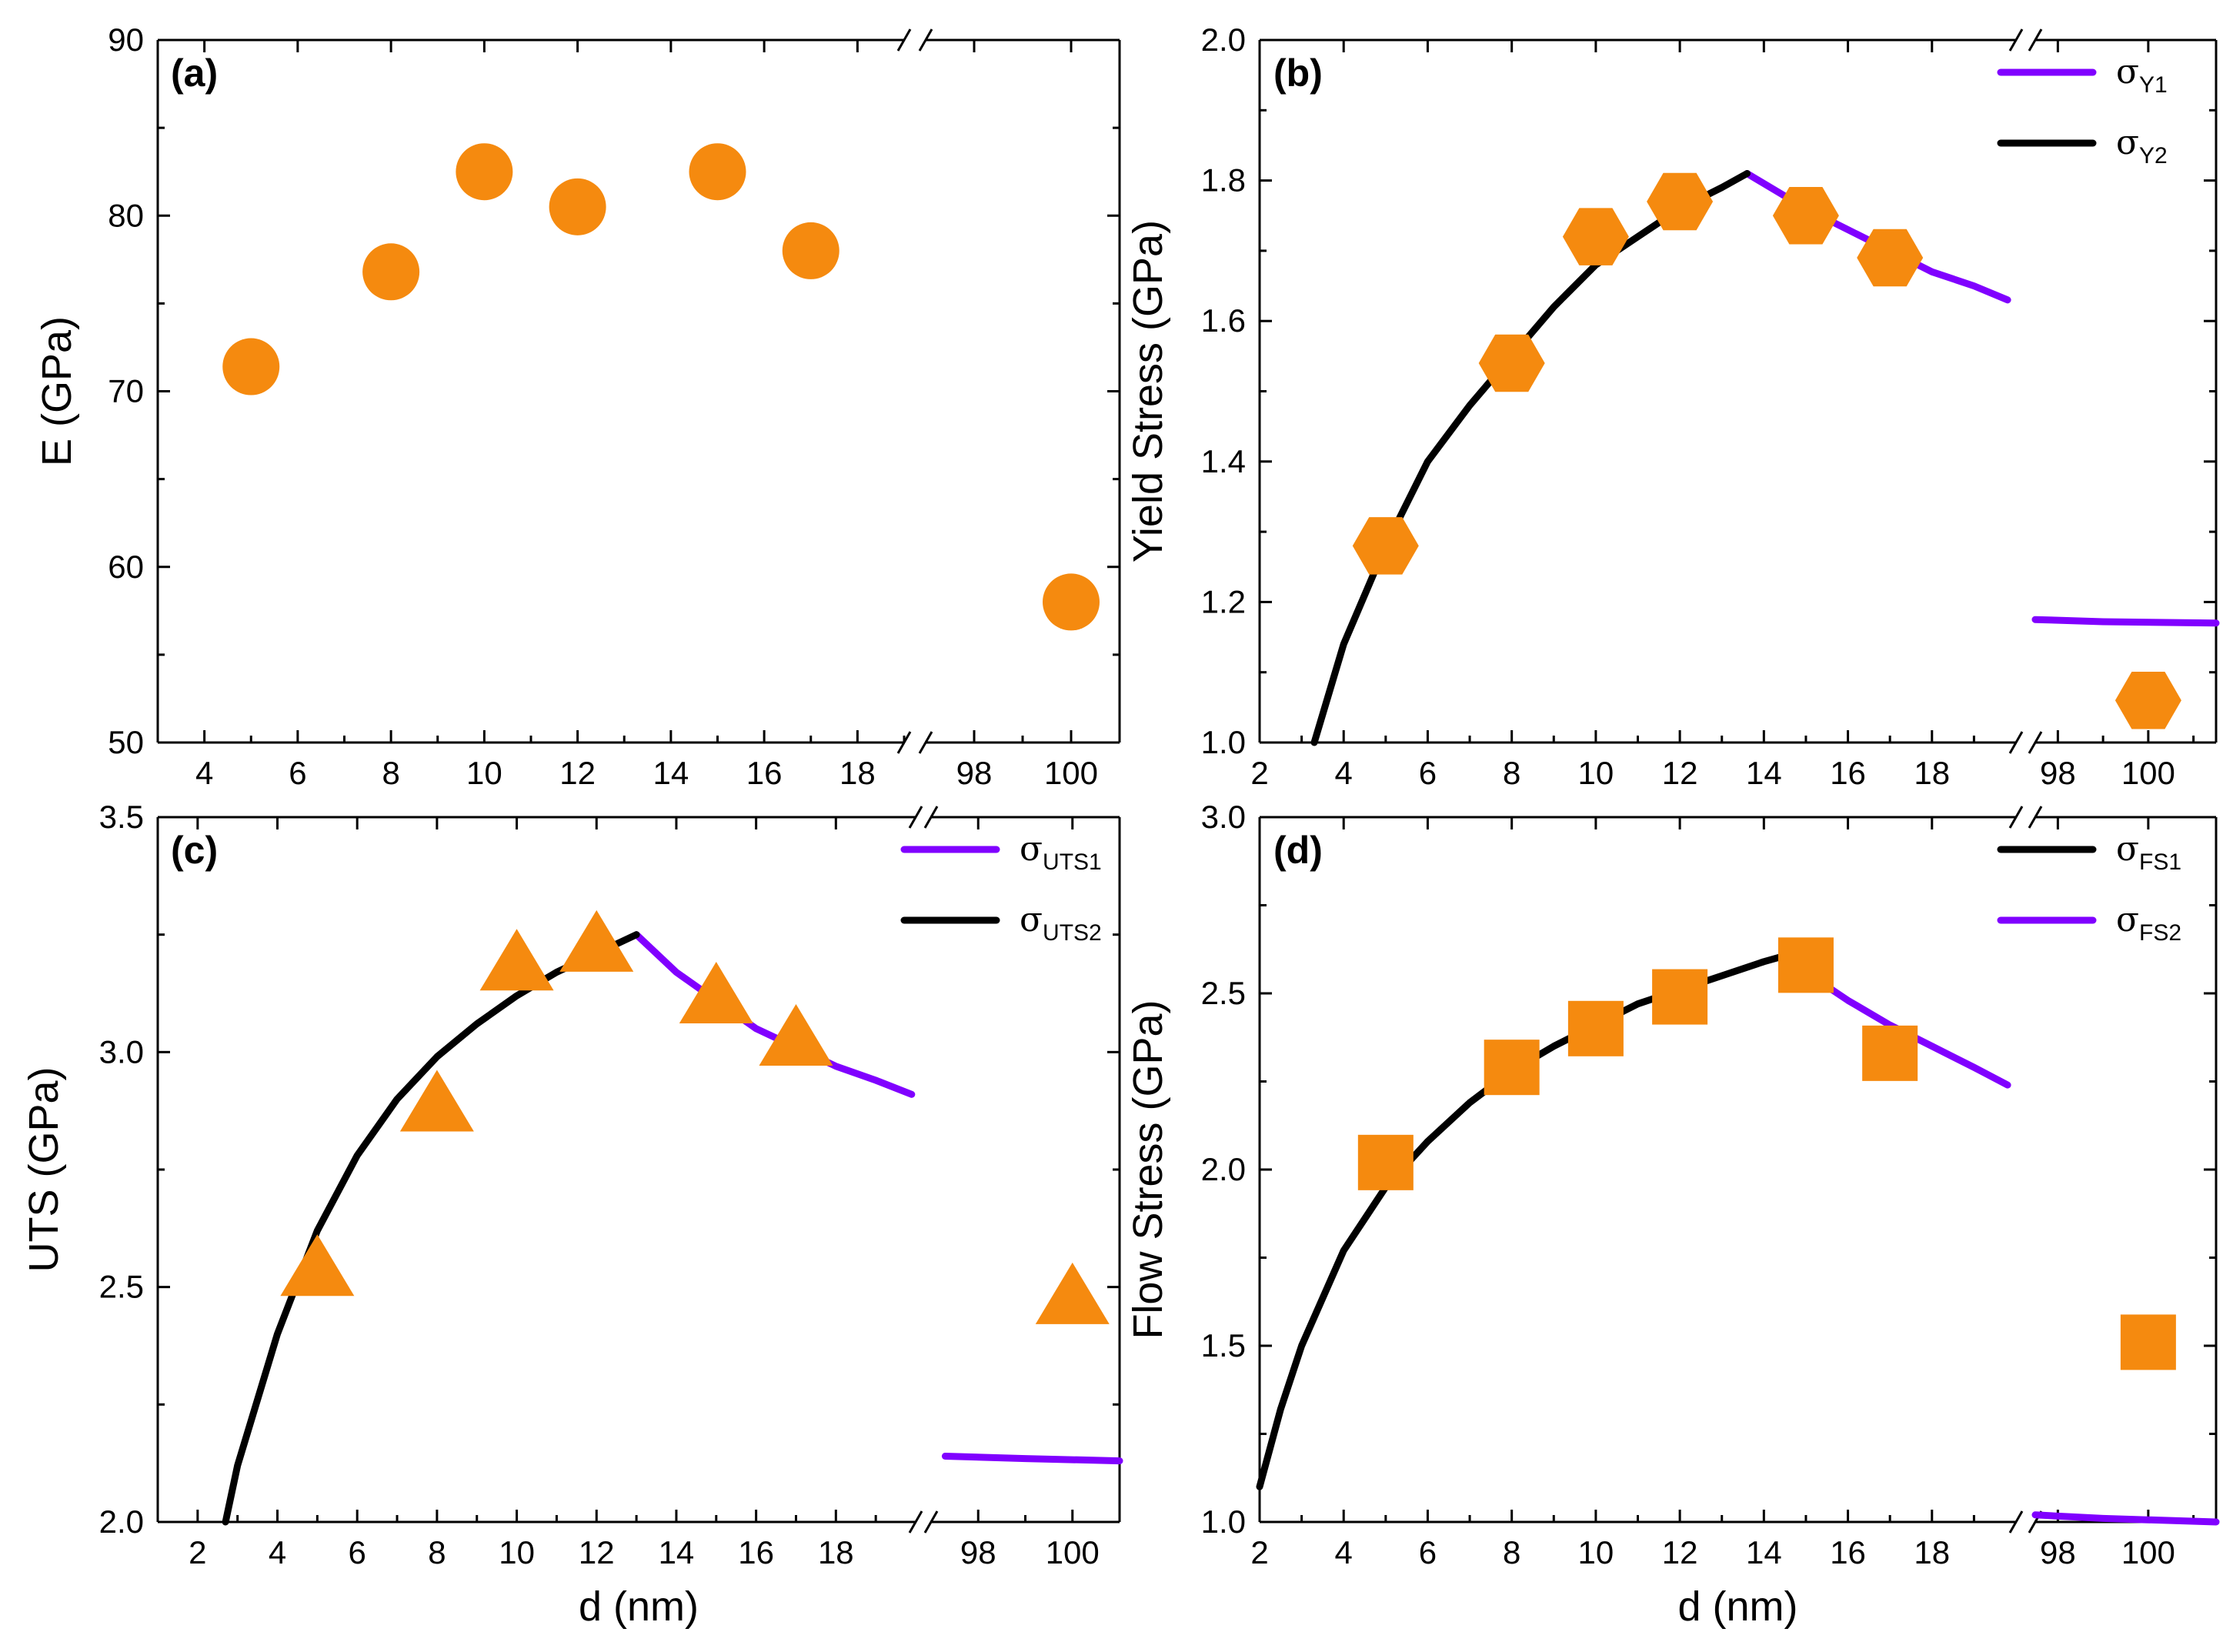  Describe the element at coordinates (194, 850) in the screenshot. I see `panel-label: (c)` at that location.